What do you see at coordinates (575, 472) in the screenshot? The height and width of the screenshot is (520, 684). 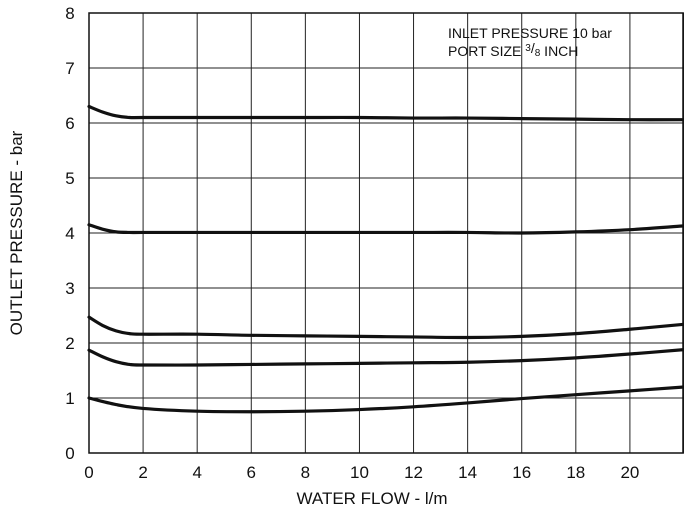 I see `x-tick-label: 18` at bounding box center [575, 472].